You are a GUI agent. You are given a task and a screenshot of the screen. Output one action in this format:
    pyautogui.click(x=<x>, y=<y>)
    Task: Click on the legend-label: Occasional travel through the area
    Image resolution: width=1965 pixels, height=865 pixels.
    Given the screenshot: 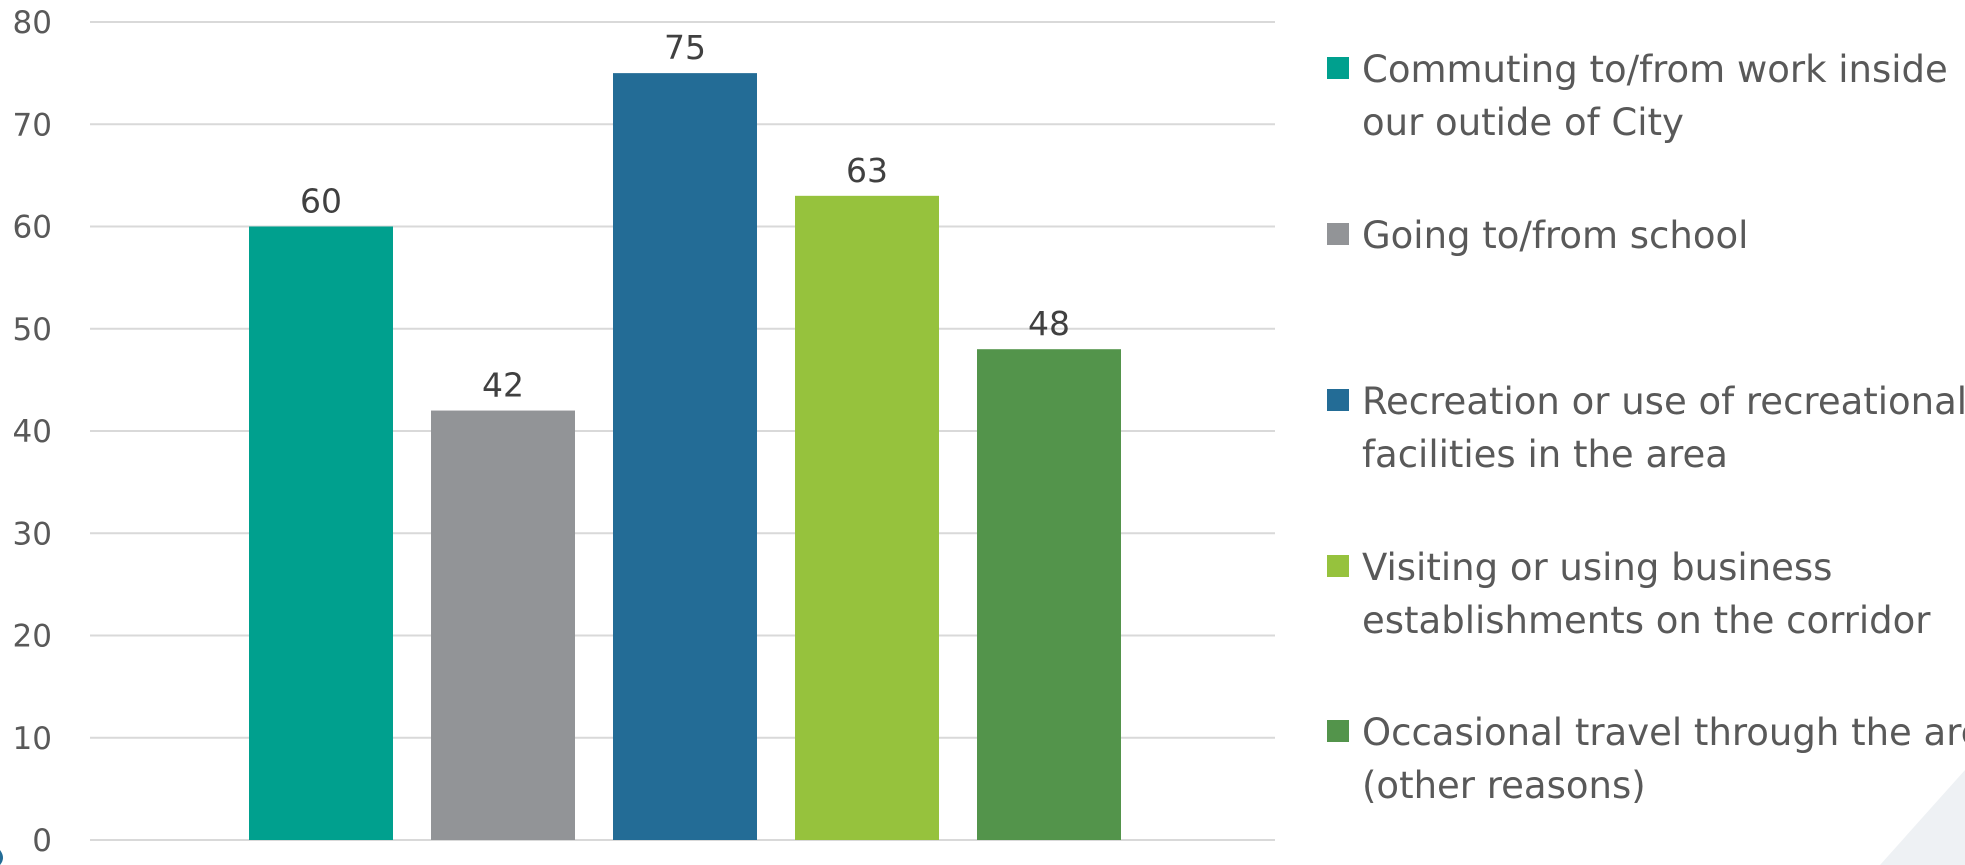 What is the action you would take?
    pyautogui.click(x=1663, y=732)
    